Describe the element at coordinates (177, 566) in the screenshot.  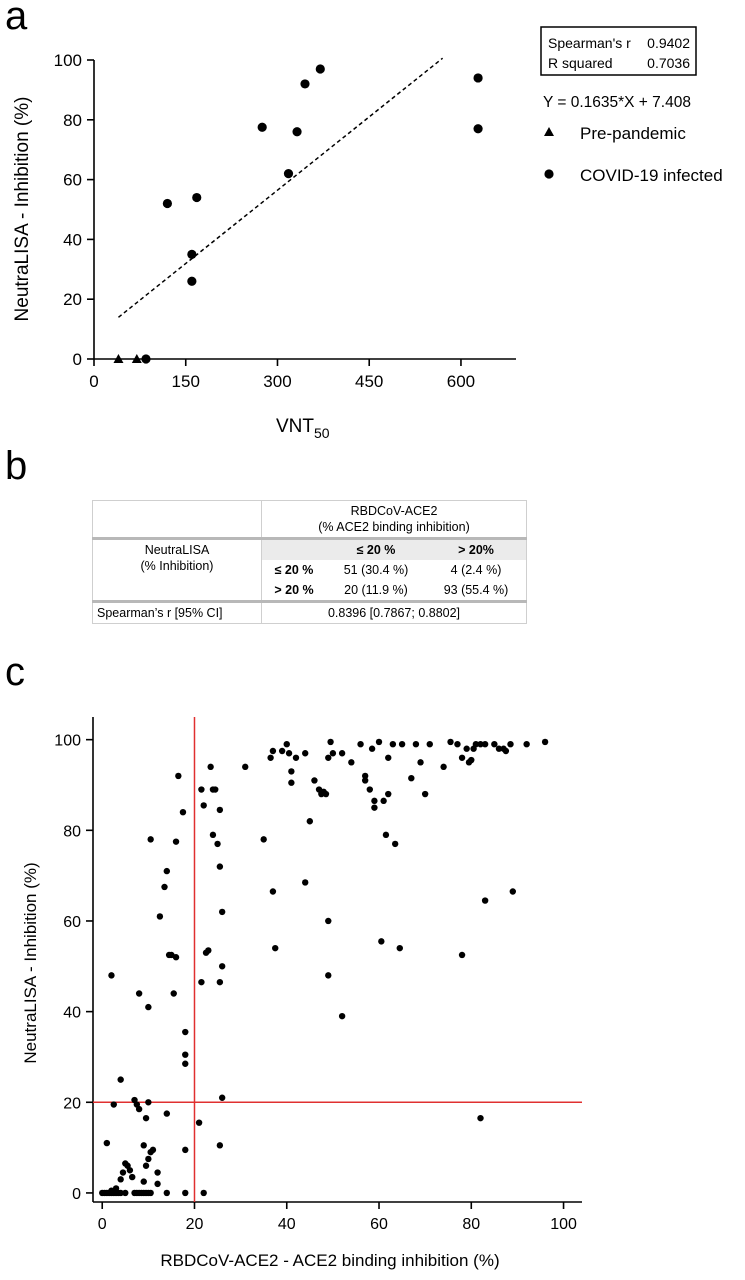
I see `table-row-header-line2: (% Inhibition)` at that location.